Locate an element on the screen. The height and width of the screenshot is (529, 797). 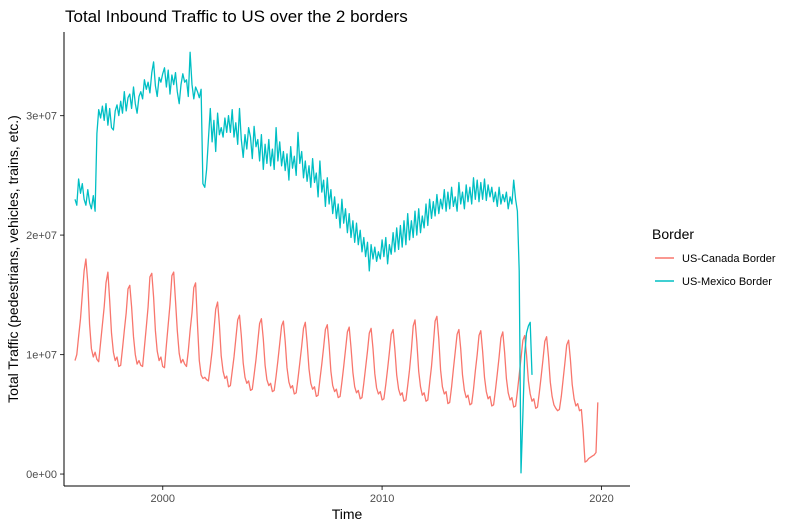
legend-title: Border is located at coordinates (673, 234).